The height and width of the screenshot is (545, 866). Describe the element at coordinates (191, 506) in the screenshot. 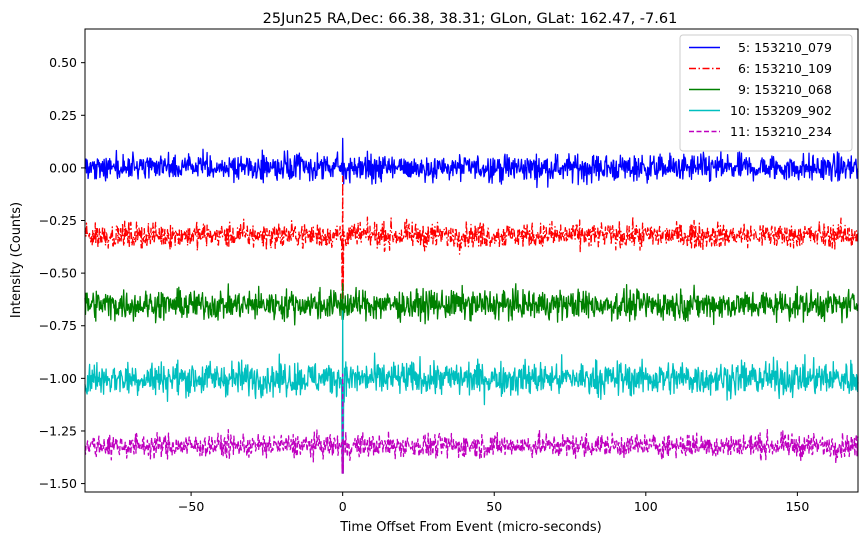

I see `x-tick-label: −50` at that location.